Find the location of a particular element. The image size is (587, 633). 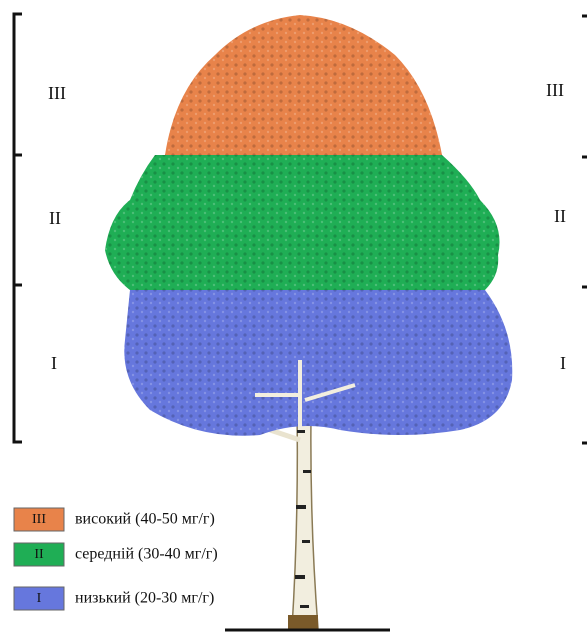

legend-swatch-label: I is located at coordinates (39, 598).